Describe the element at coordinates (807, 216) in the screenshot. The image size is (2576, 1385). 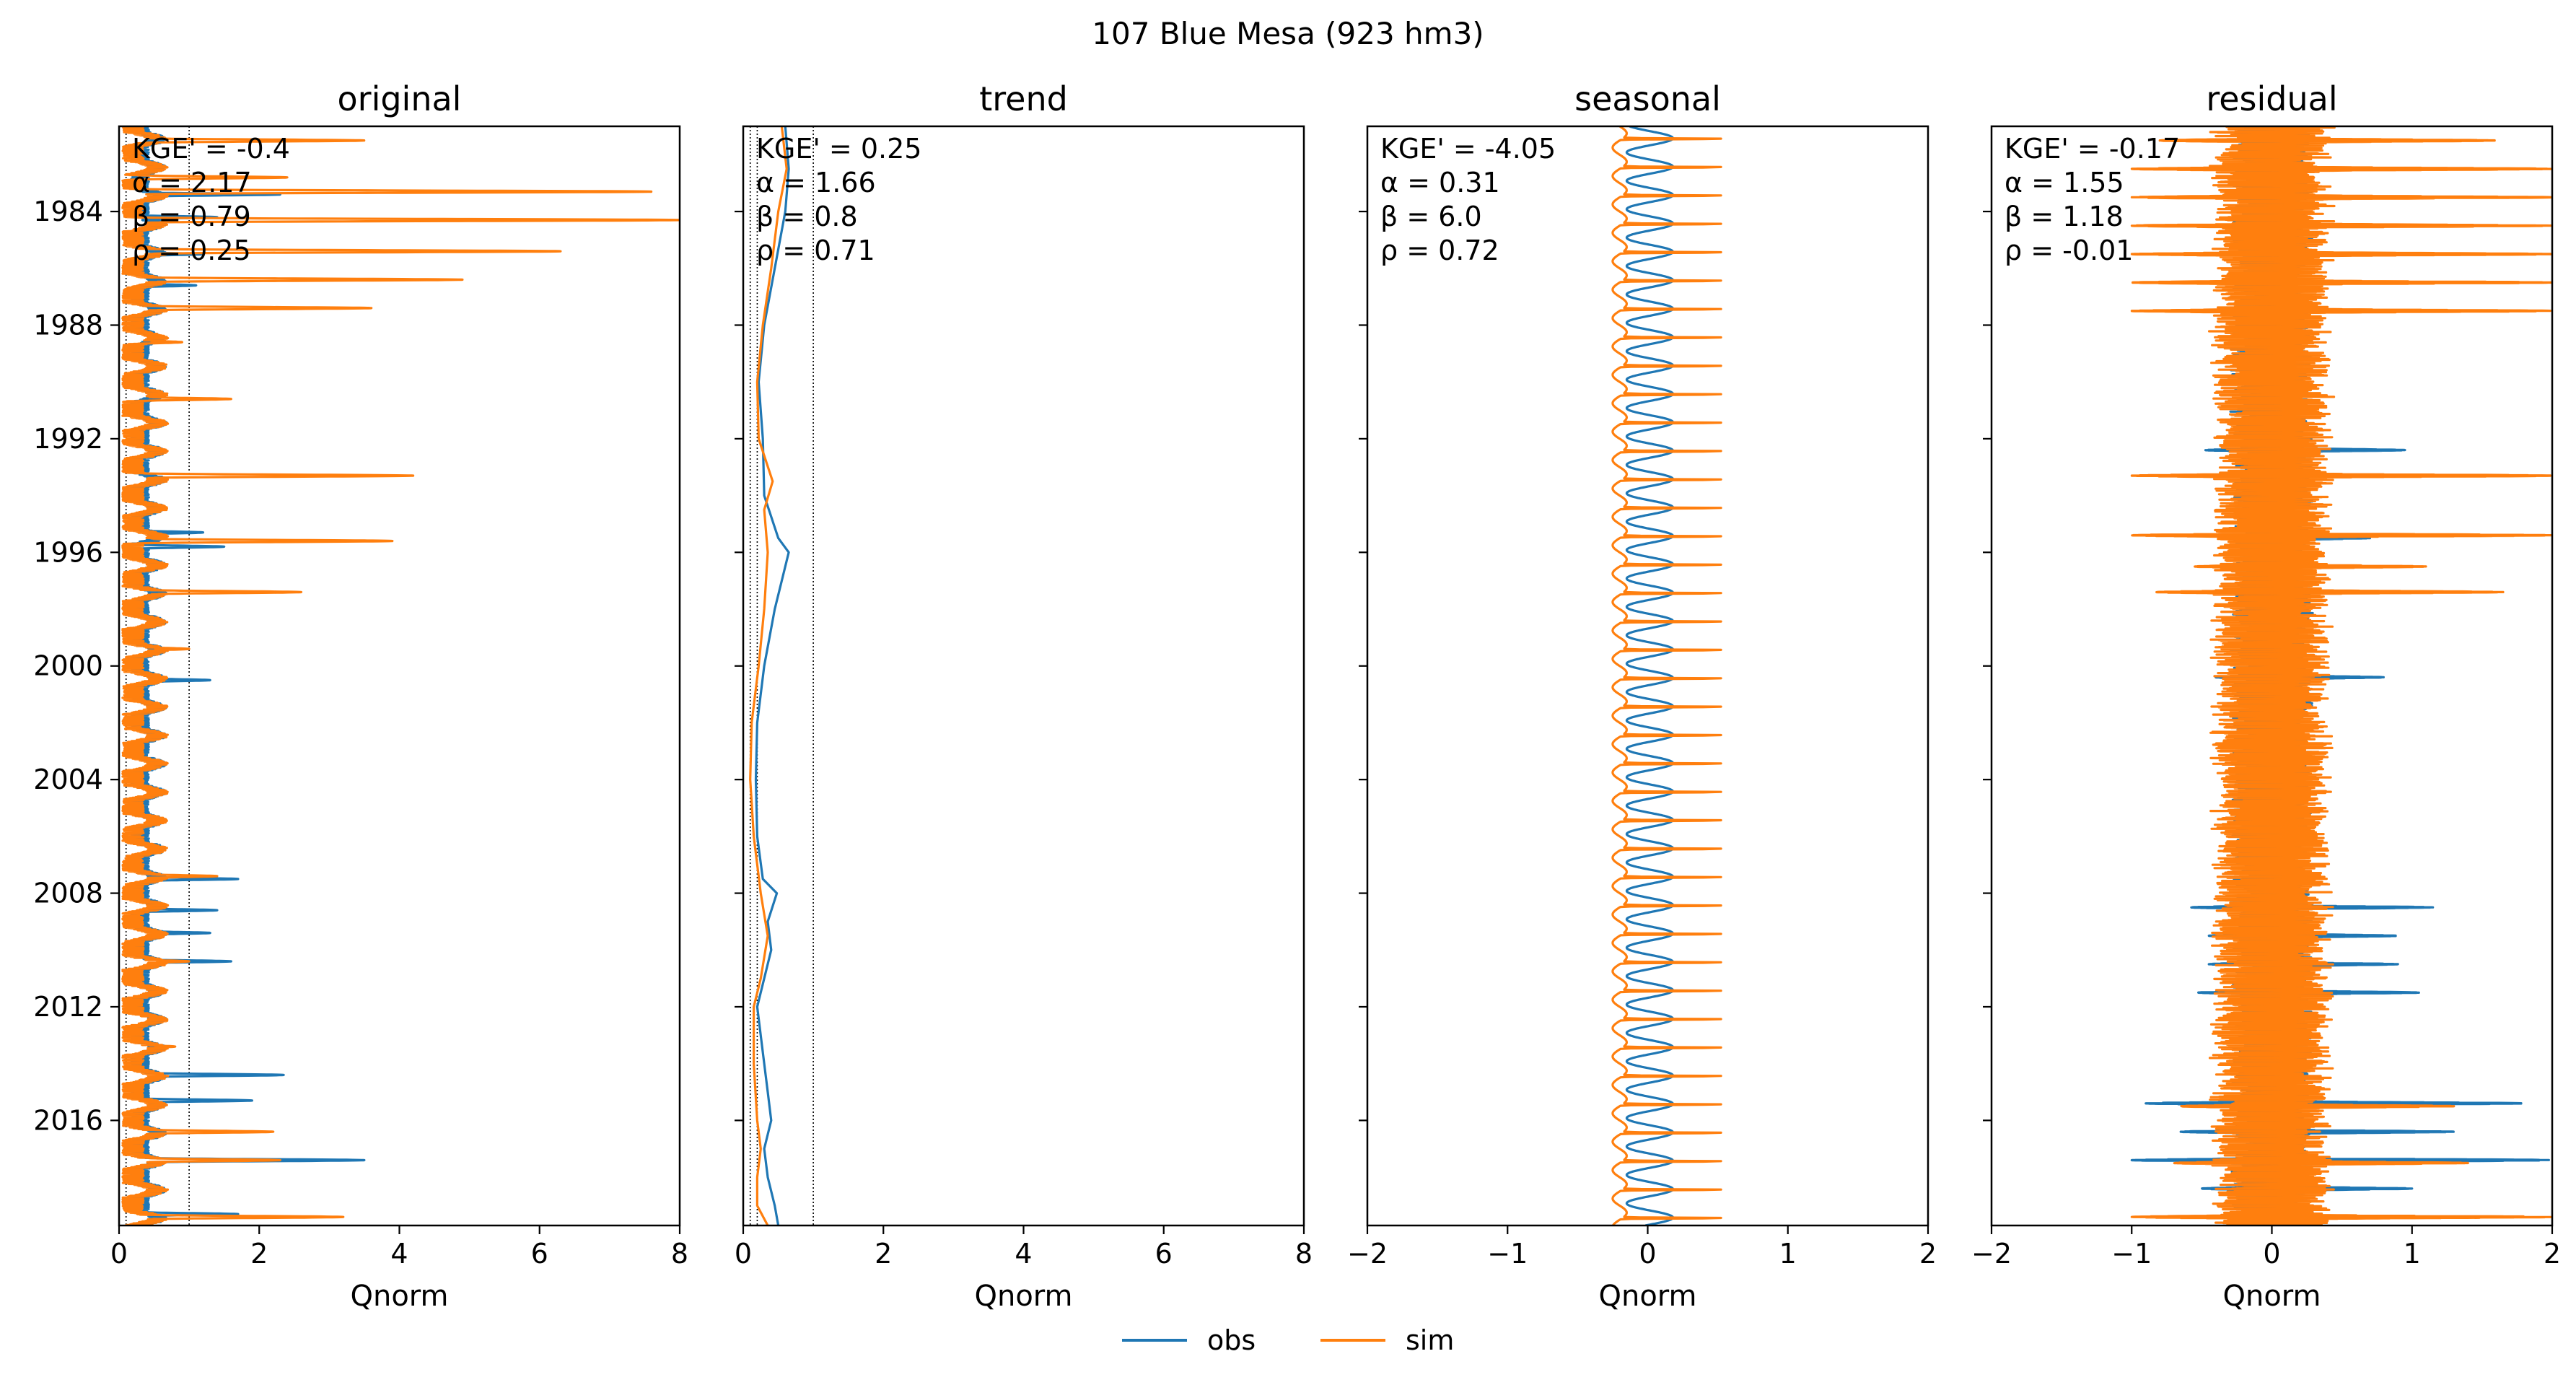
I see `stat-text: β = 0.8` at that location.